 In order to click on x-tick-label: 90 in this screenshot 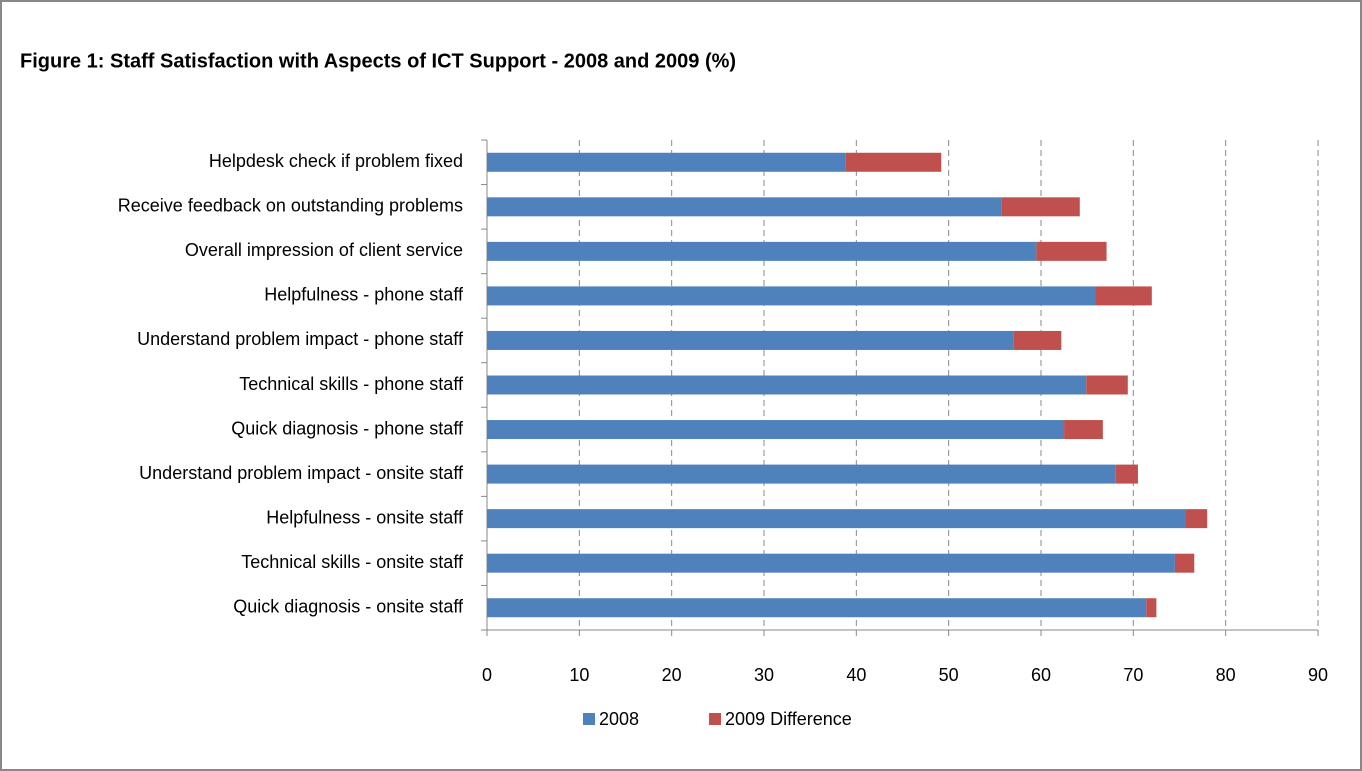, I will do `click(1318, 675)`.